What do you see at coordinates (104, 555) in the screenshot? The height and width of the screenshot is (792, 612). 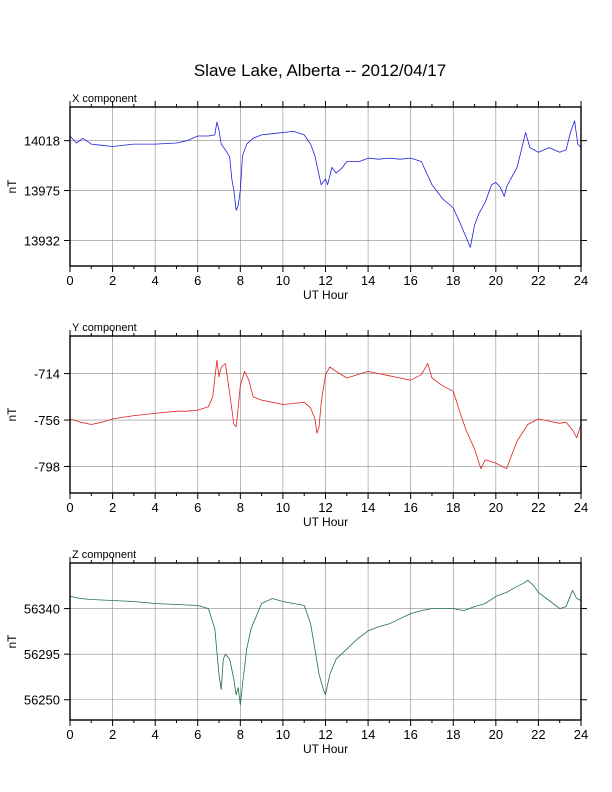 I see `panel-title: Z component` at bounding box center [104, 555].